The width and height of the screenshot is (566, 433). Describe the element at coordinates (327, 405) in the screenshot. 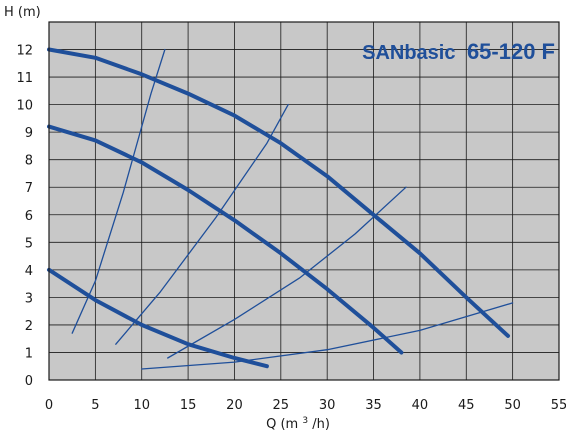

I see `x-tick-label: 30` at that location.